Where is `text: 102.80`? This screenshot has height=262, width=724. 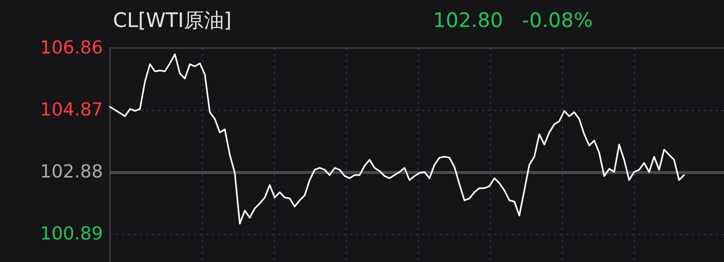 text: 102.80 is located at coordinates (468, 20).